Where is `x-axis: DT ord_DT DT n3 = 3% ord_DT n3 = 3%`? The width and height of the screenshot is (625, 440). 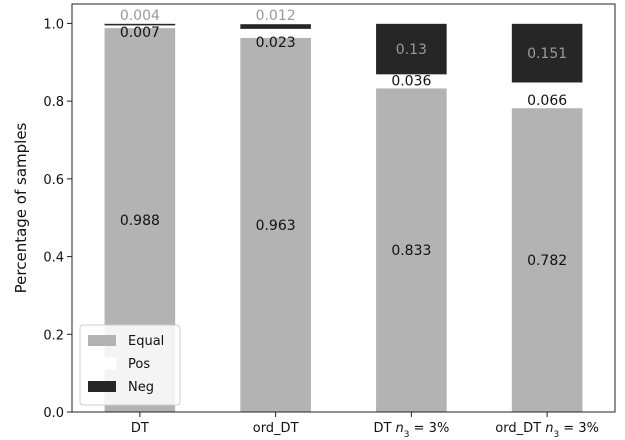 x-axis: DT ord_DT DT n3 = 3% ord_DT n3 = 3% is located at coordinates (365, 426).